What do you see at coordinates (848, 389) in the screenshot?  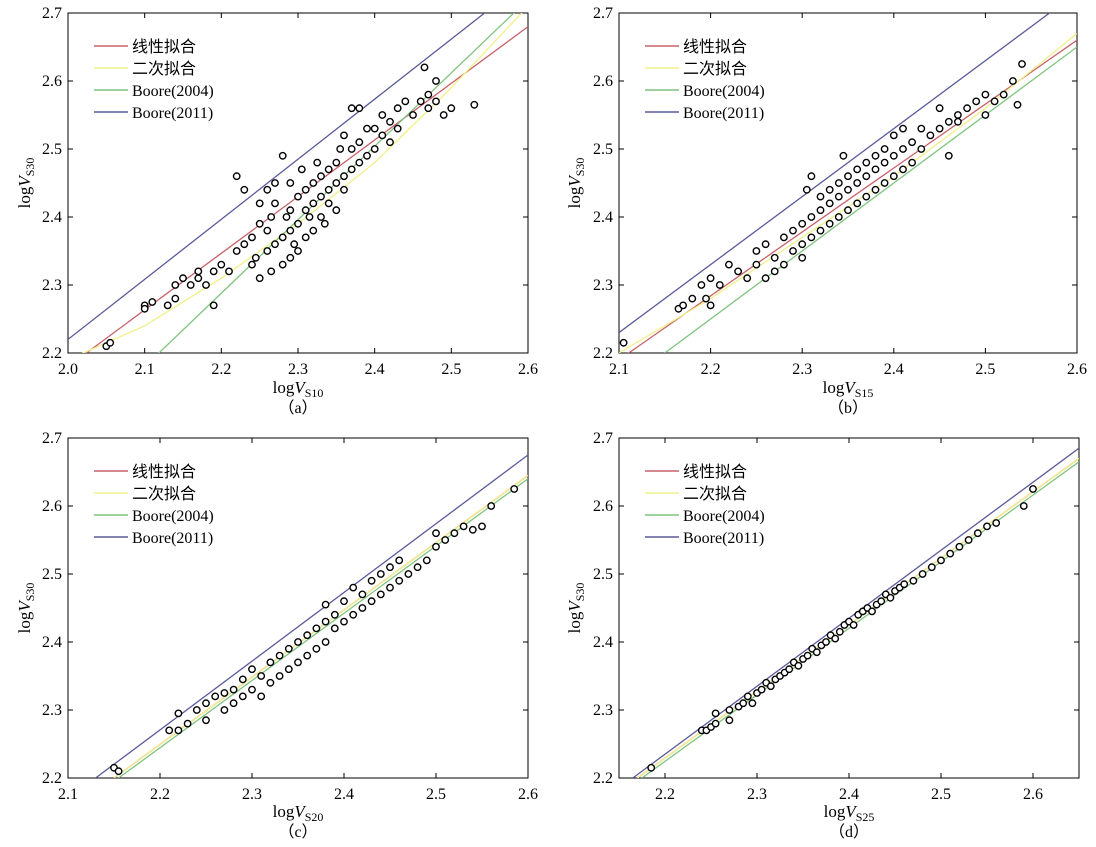 I see `x-axis-title: logVS15` at bounding box center [848, 389].